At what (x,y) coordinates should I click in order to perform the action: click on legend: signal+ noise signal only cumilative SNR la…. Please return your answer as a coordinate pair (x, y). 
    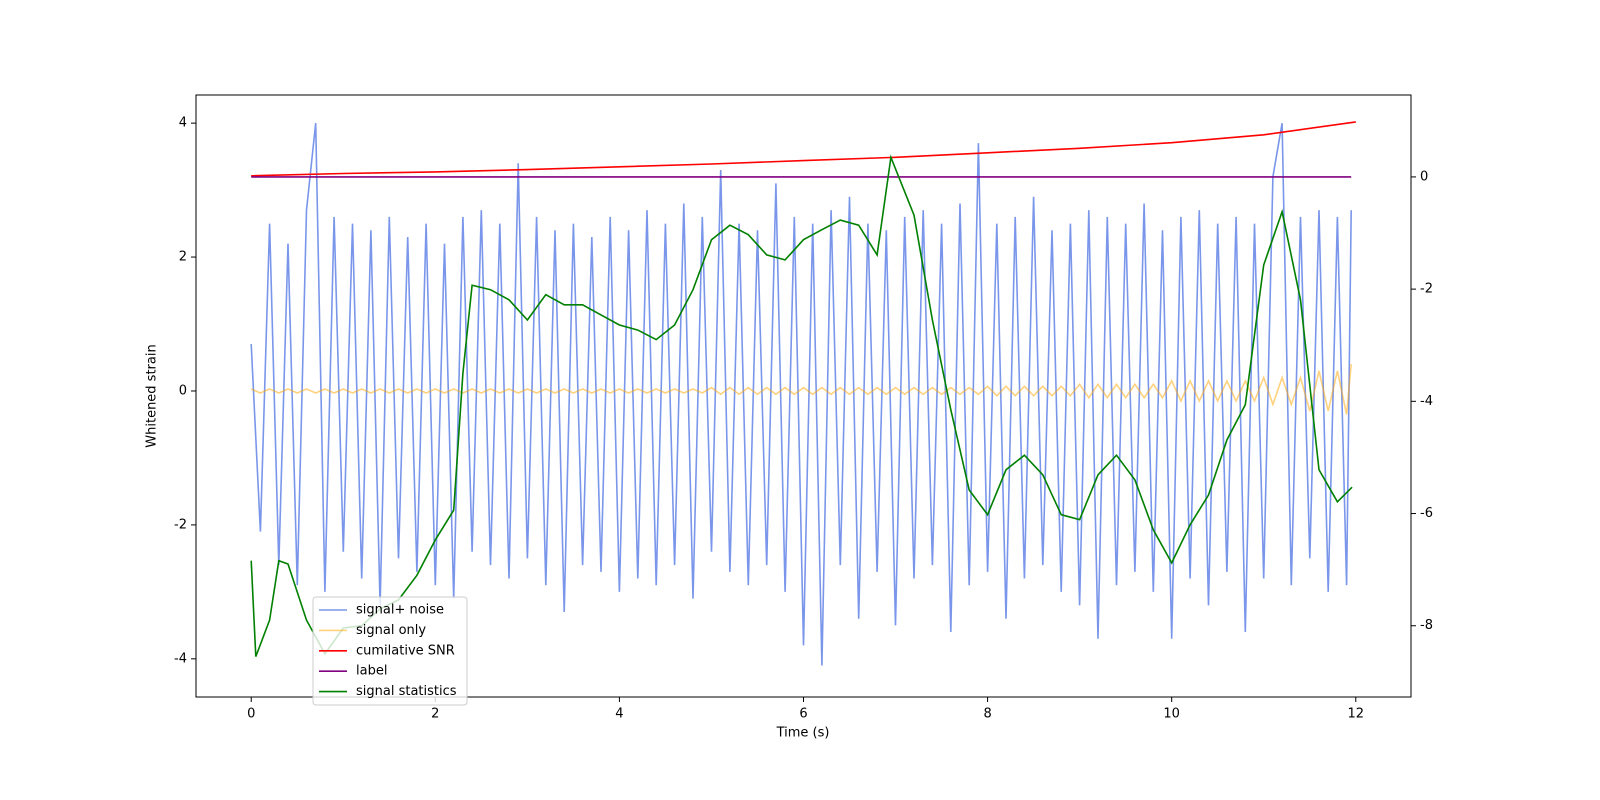
    Looking at the image, I should click on (390, 651).